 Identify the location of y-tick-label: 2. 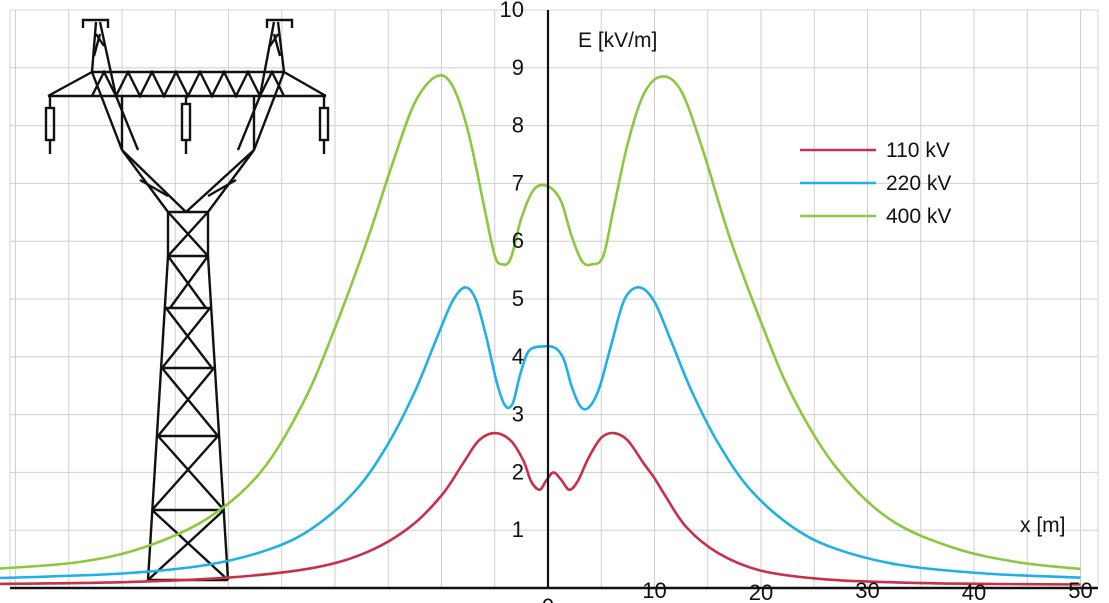
(518, 471).